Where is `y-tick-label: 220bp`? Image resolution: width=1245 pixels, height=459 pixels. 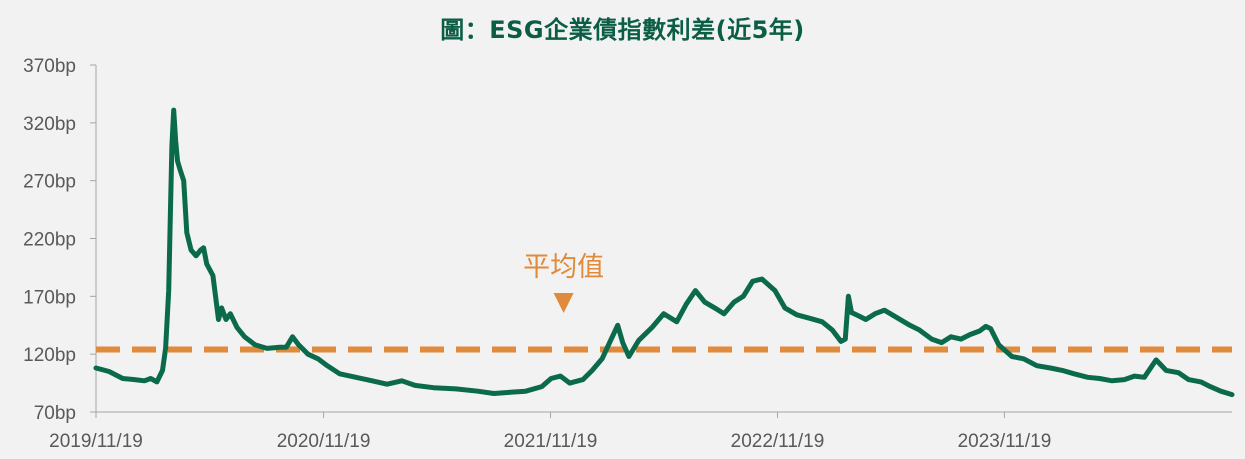 y-tick-label: 220bp is located at coordinates (49, 240).